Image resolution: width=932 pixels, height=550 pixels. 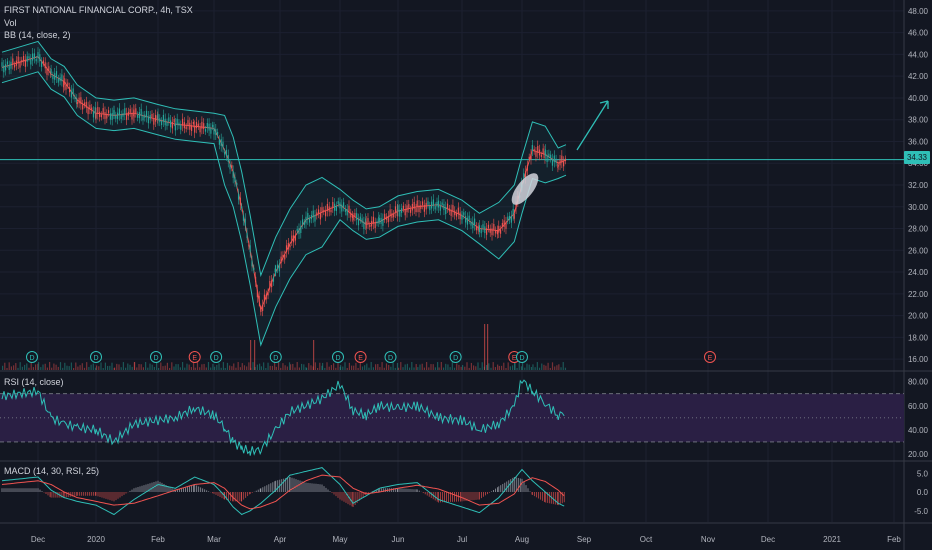 I want to click on rsi-tick-label: 60.00, so click(x=918, y=406).